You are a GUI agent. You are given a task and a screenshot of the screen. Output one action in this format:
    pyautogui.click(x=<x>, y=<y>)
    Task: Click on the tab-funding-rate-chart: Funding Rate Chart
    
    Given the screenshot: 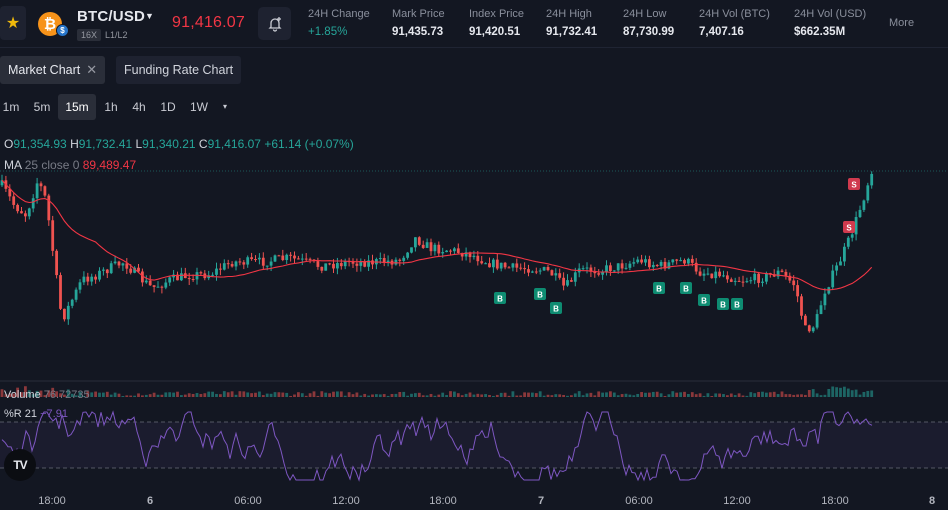 What is the action you would take?
    pyautogui.click(x=179, y=70)
    